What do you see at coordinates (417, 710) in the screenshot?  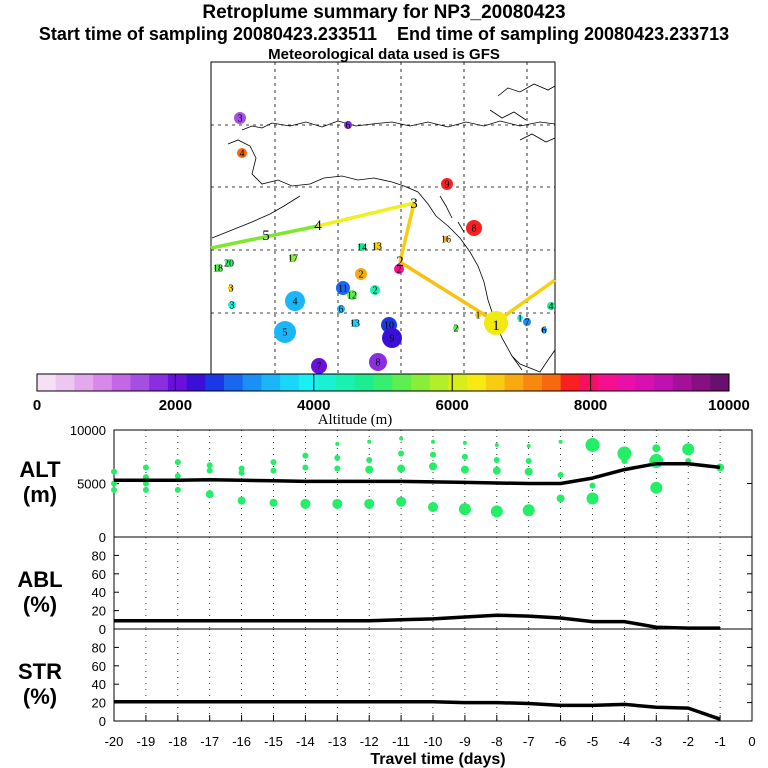 I see `series-line-str` at bounding box center [417, 710].